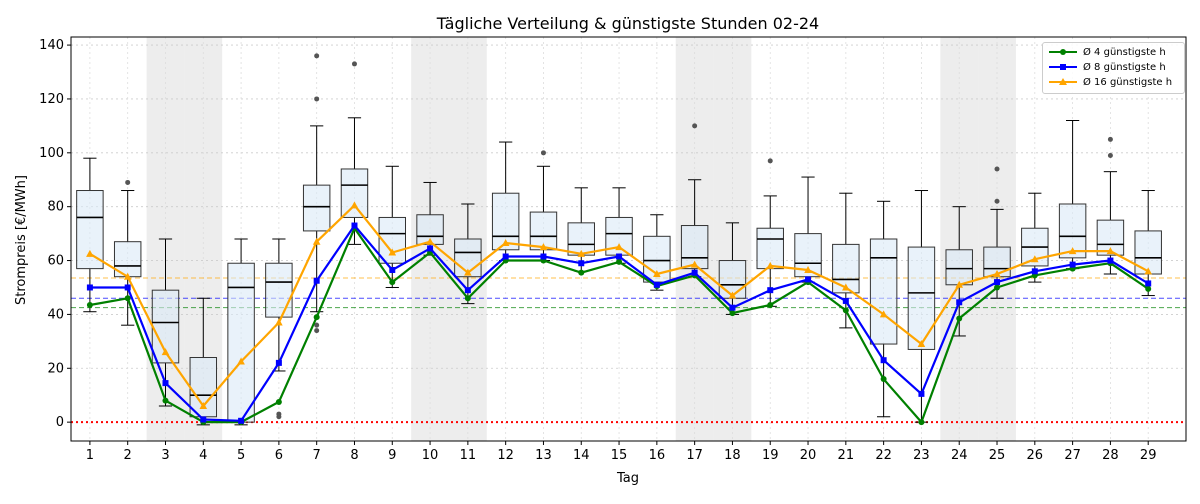 This screenshot has height=504, width=1200. Describe the element at coordinates (846, 455) in the screenshot. I see `x-tick-label: 21` at that location.